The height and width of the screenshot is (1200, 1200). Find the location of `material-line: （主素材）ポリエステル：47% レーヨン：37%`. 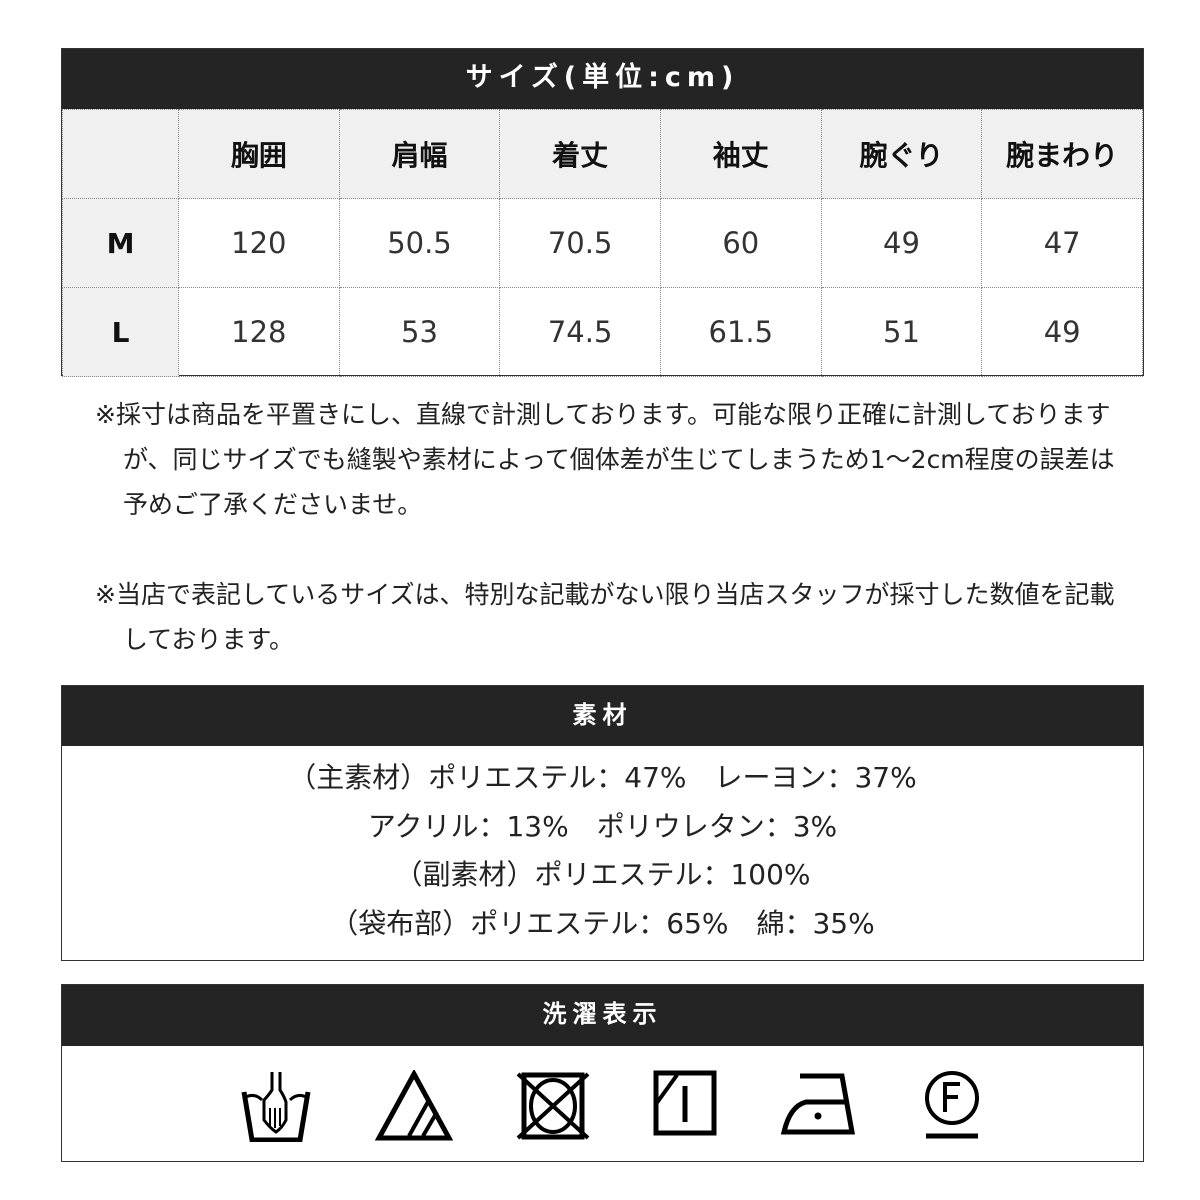

material-line: （主素材）ポリエステル：47% レーヨン：37% is located at coordinates (602, 777).